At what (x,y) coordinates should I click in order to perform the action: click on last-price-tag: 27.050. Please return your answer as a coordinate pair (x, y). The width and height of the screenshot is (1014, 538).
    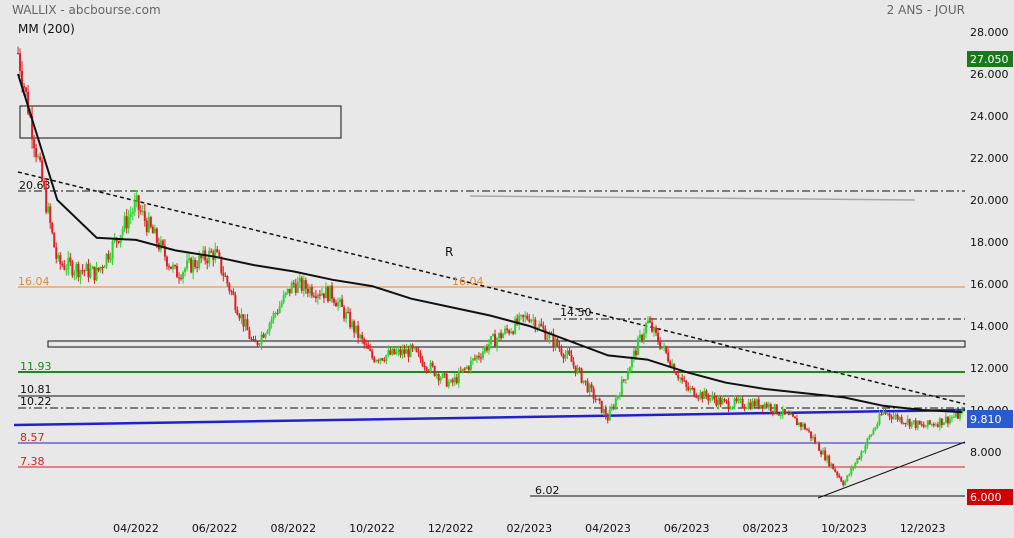
    Looking at the image, I should click on (989, 59).